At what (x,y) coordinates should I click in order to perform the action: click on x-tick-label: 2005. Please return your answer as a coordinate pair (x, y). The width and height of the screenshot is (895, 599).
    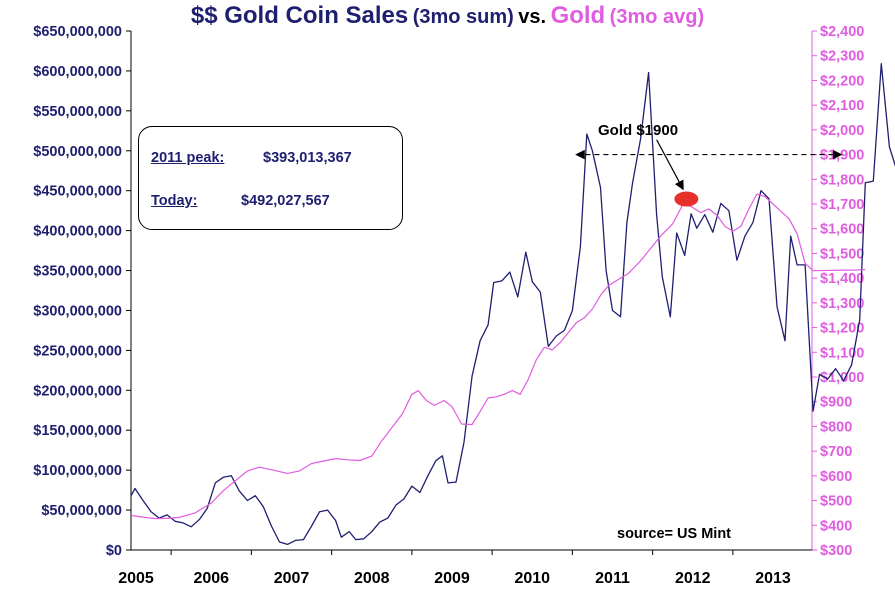
    Looking at the image, I should click on (136, 578).